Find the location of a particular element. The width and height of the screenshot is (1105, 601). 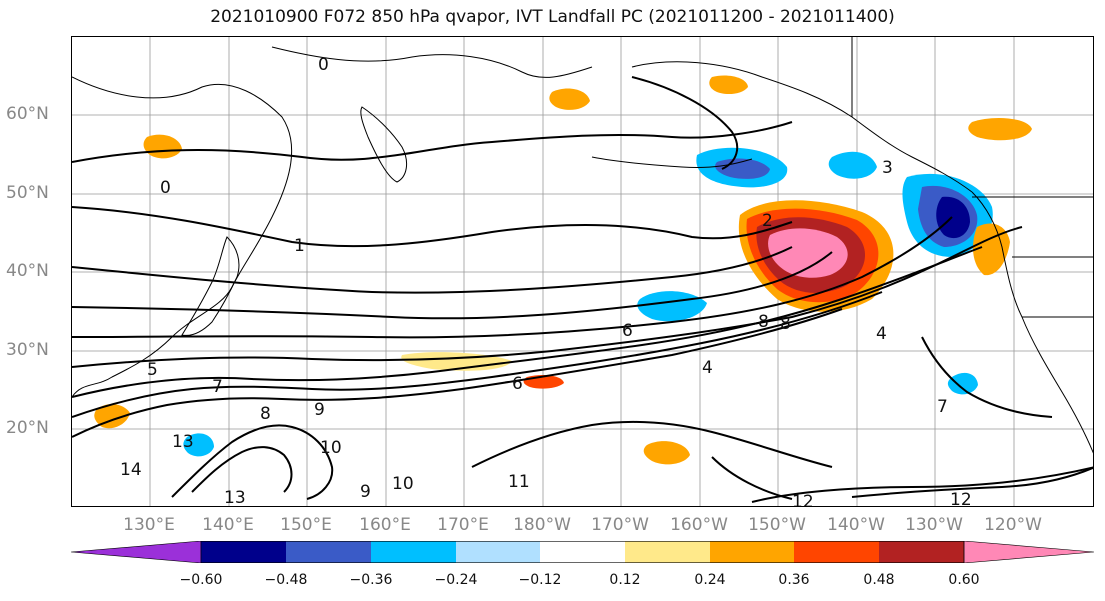

contour-label: 1 is located at coordinates (299, 246).